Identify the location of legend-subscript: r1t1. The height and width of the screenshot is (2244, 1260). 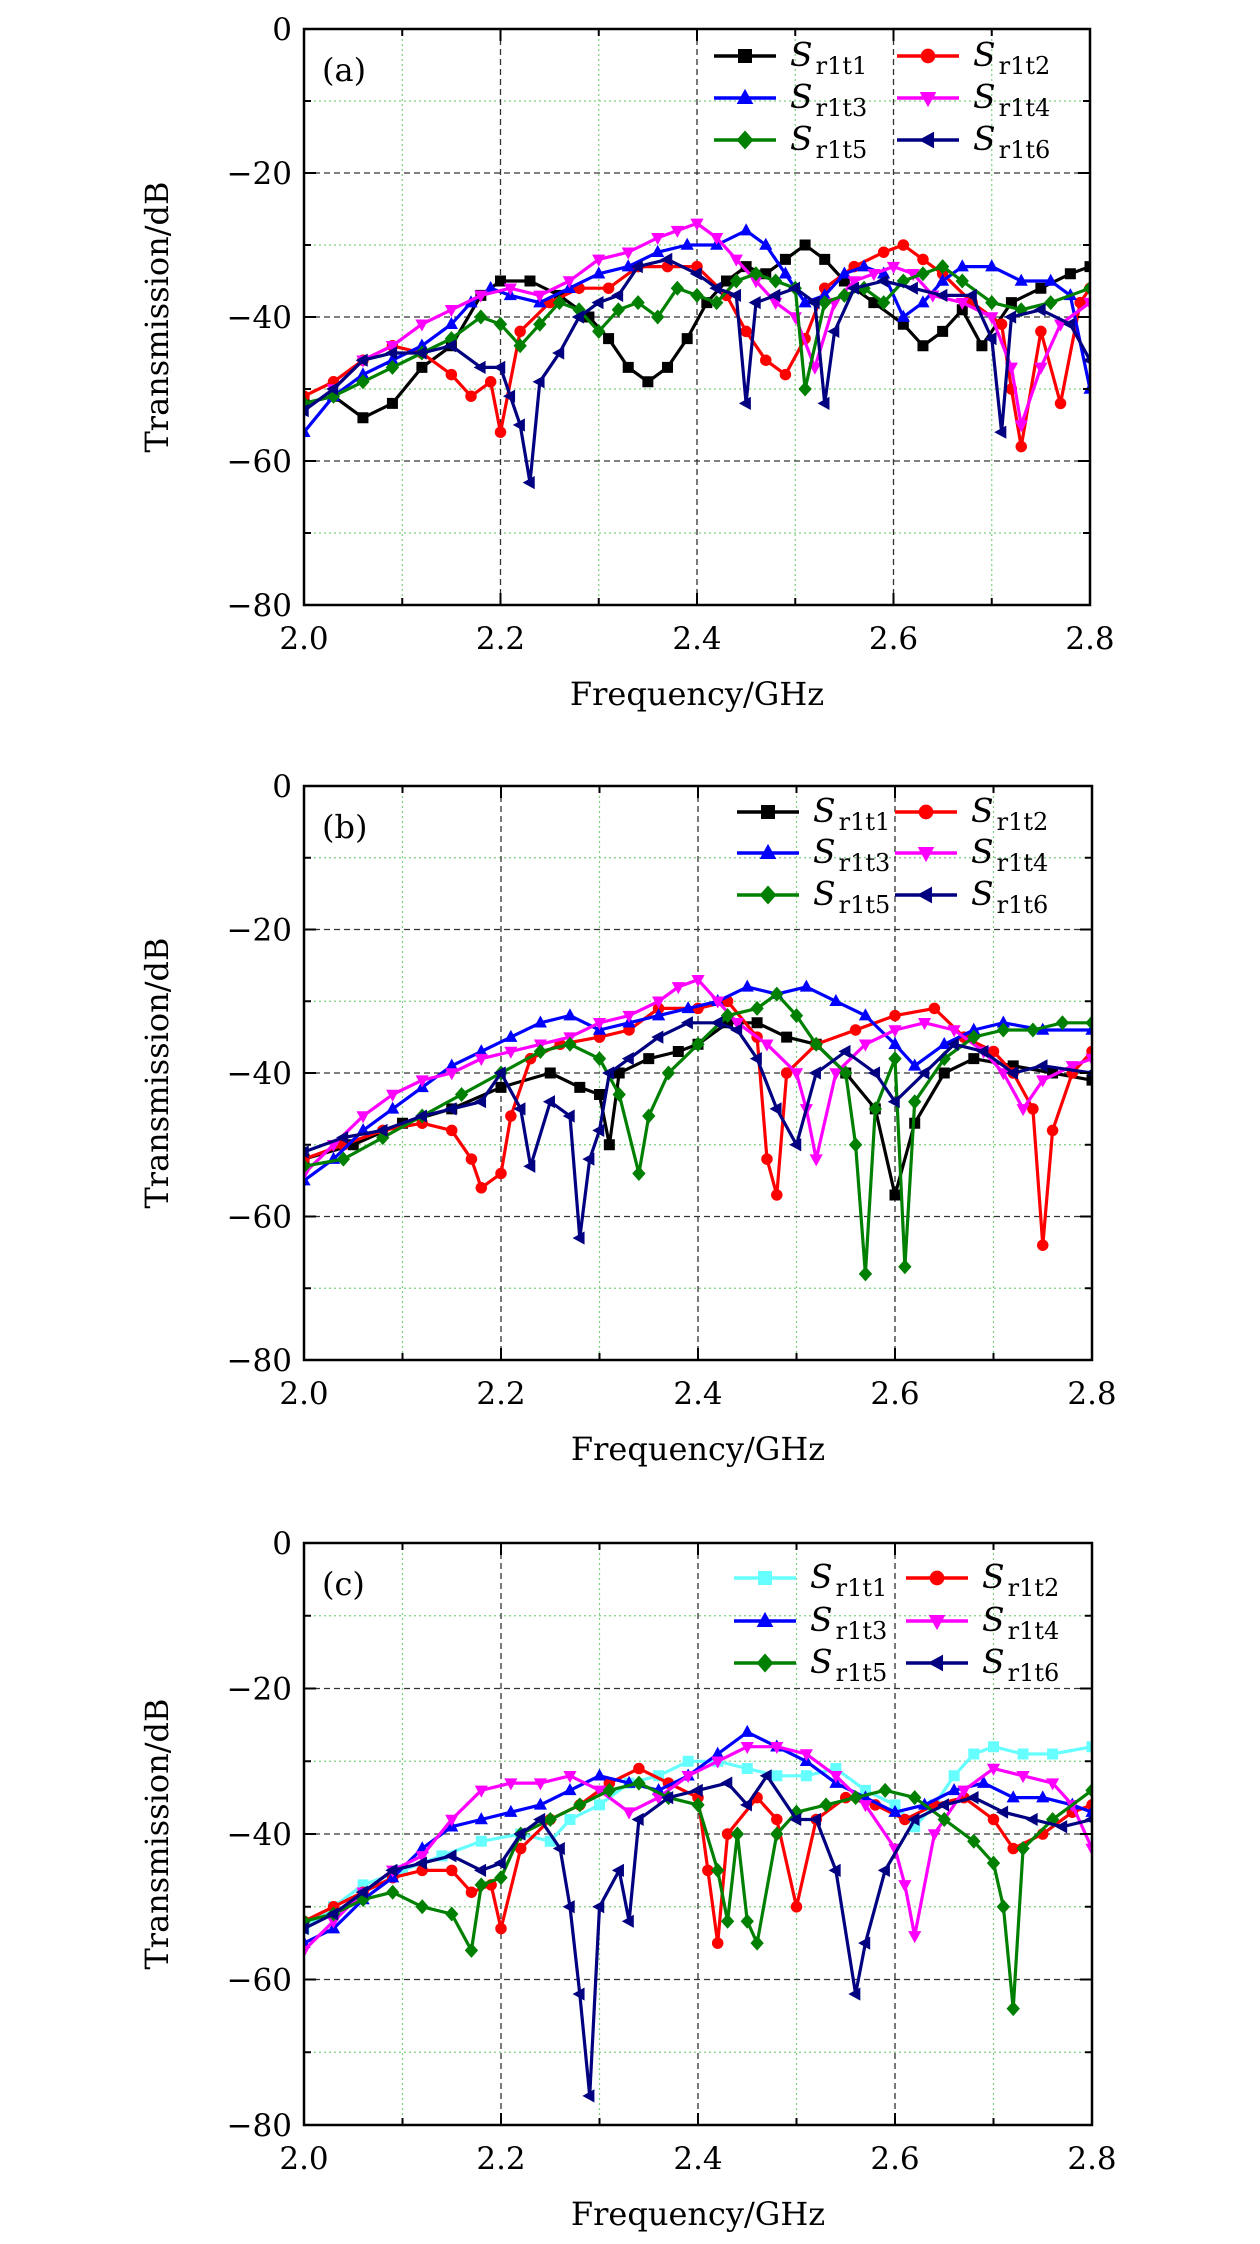
(862, 1588).